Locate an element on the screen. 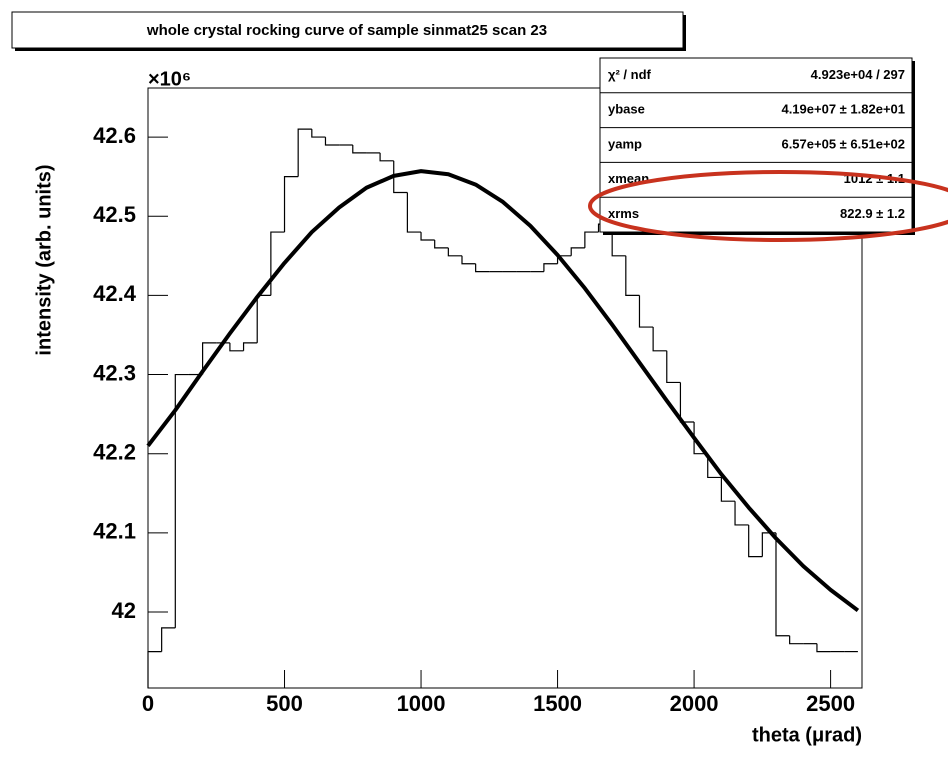 This screenshot has width=948, height=757. y-tick-label: 42.6 is located at coordinates (114, 135).